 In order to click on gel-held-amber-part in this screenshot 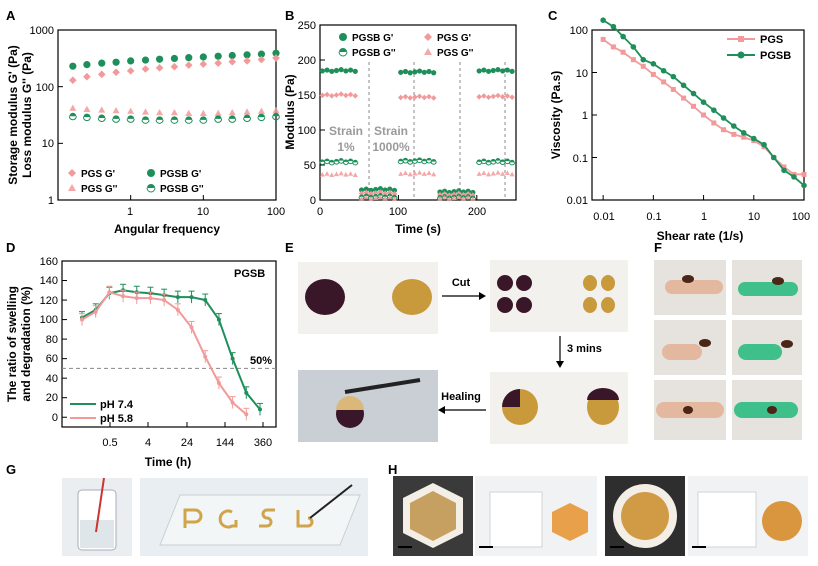, I will do `click(350, 403)`.